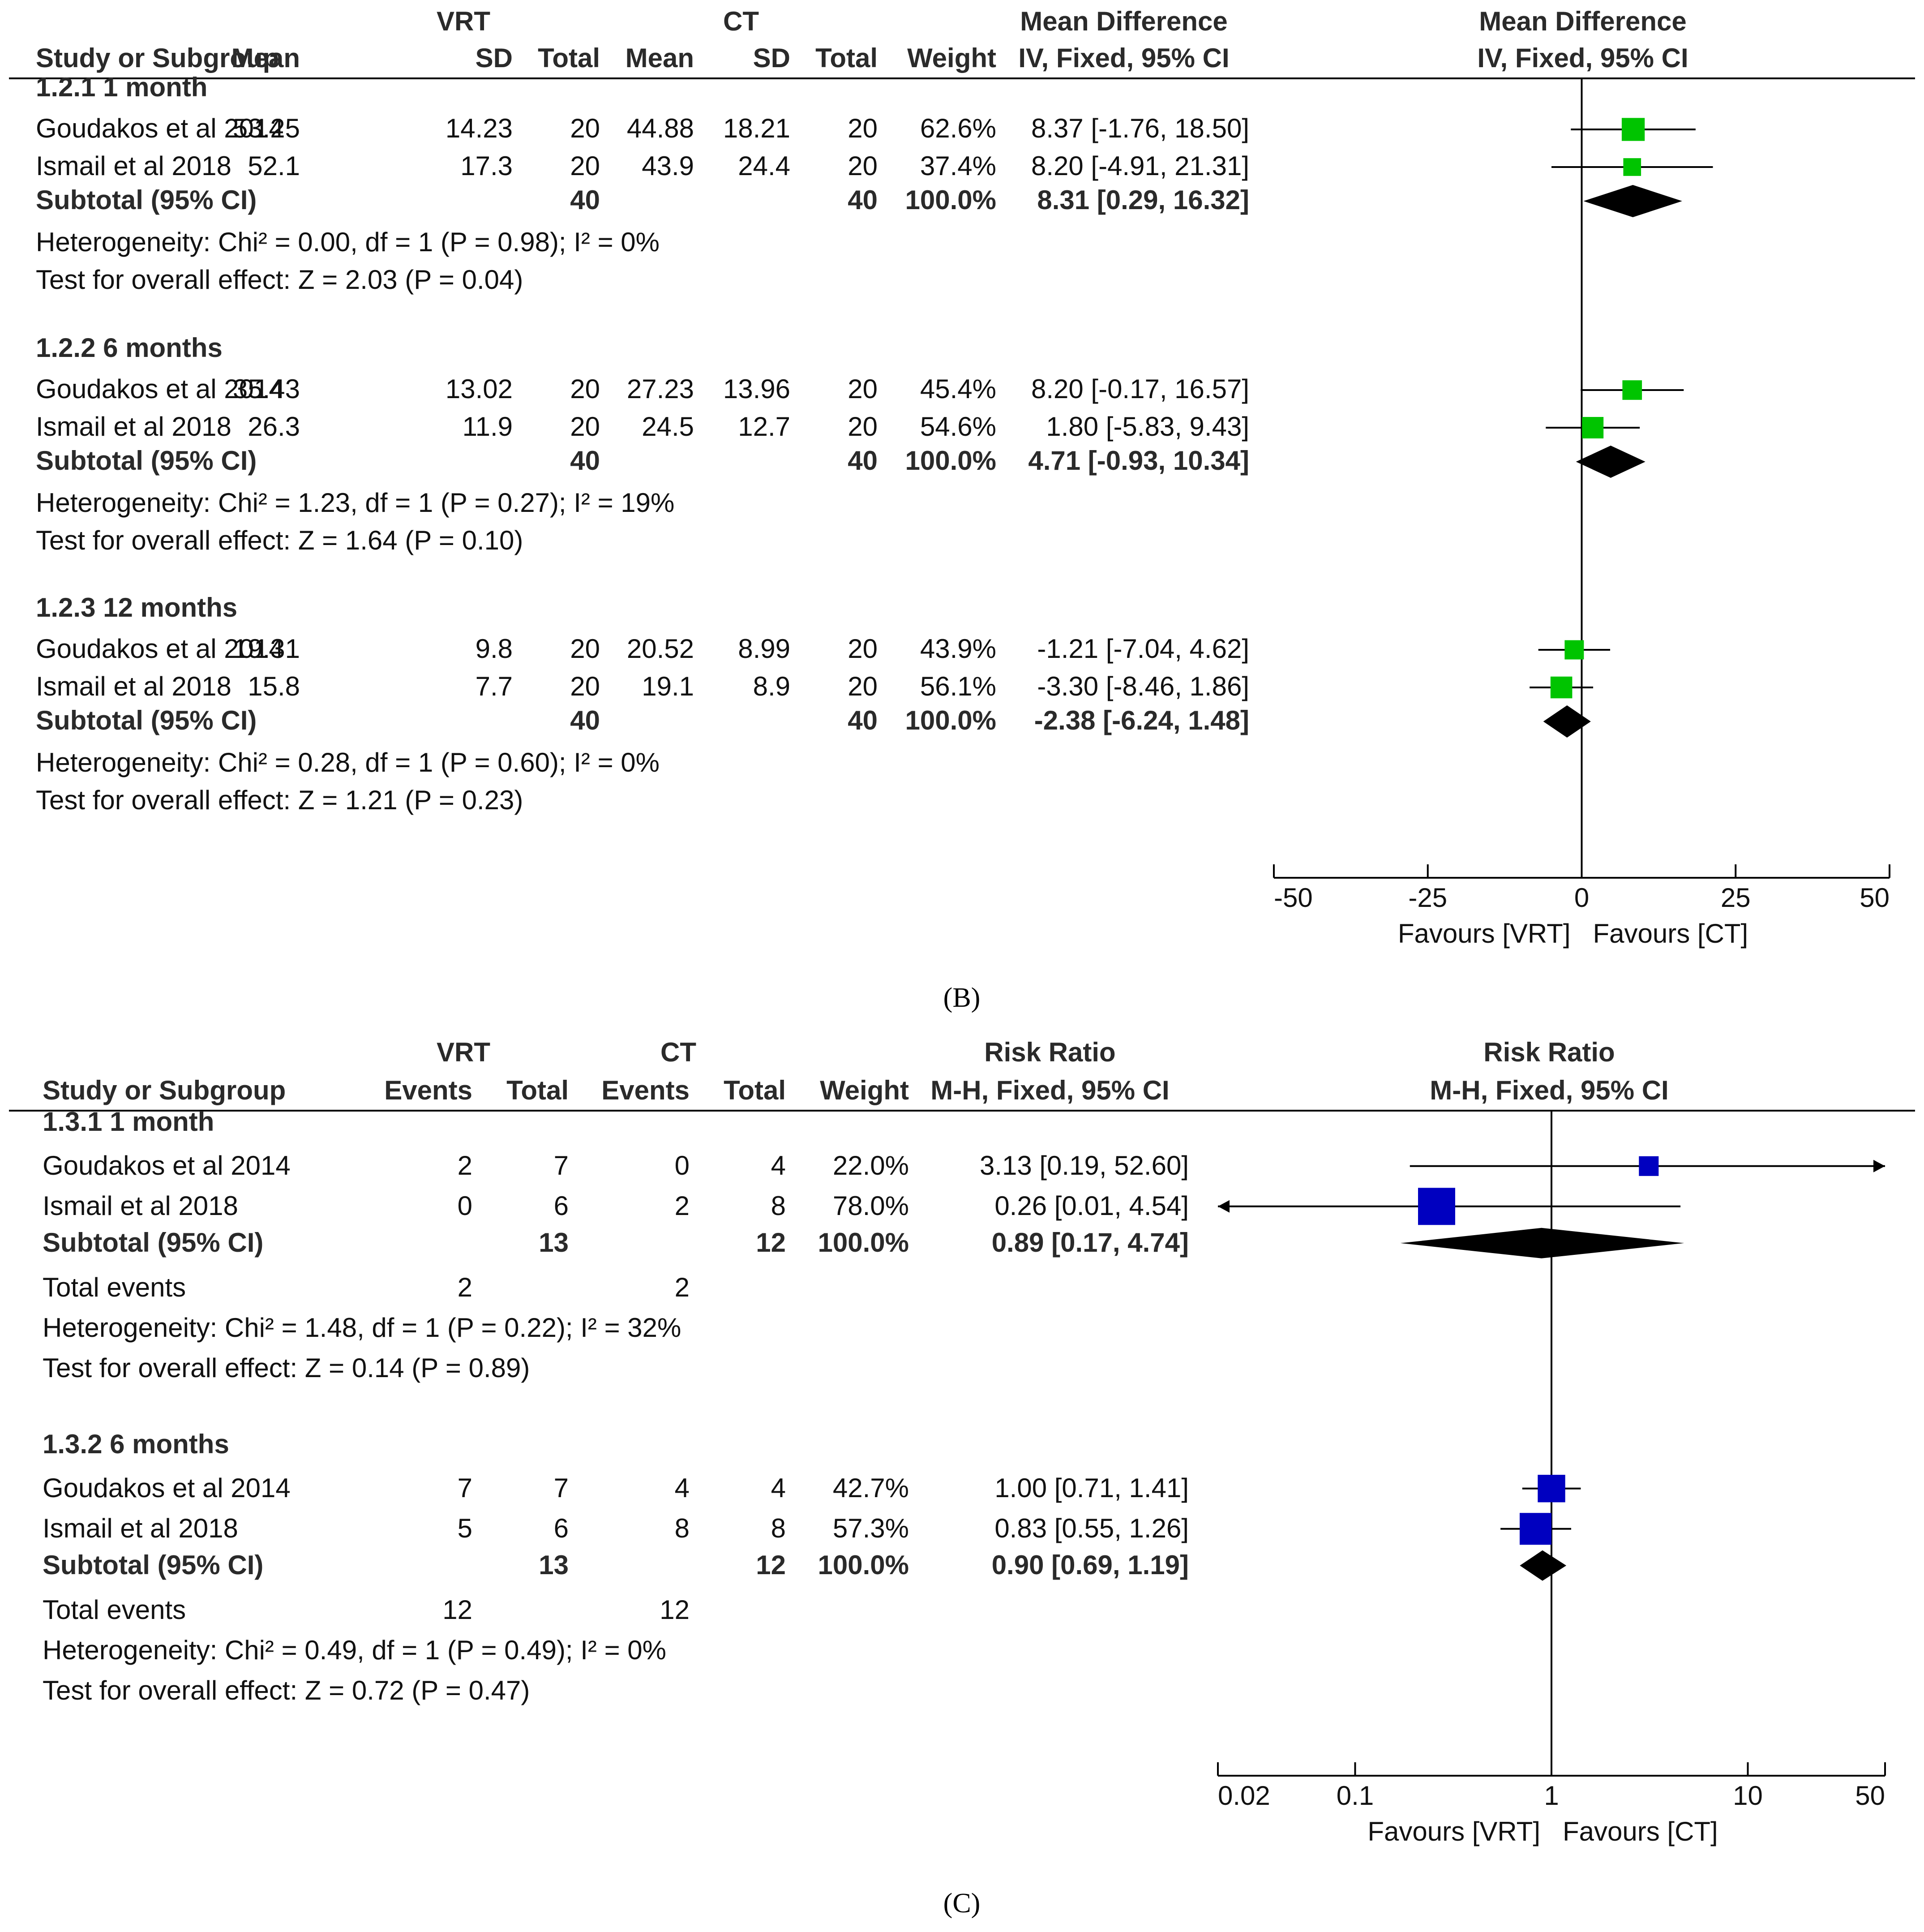 The height and width of the screenshot is (1932, 1924). What do you see at coordinates (495, 649) in the screenshot?
I see `study-cell: 9.8` at bounding box center [495, 649].